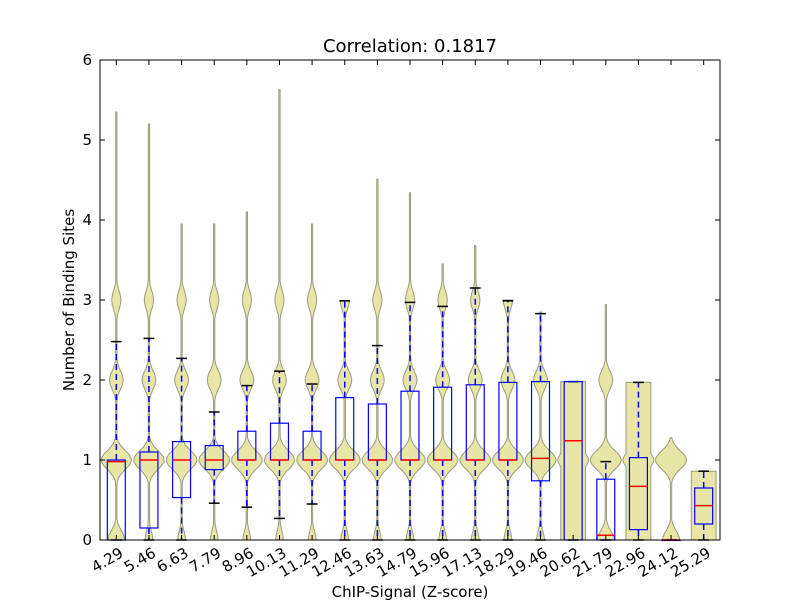 Image resolution: width=800 pixels, height=600 pixels. Describe the element at coordinates (247, 446) in the screenshot. I see `boxplot-8.96` at that location.